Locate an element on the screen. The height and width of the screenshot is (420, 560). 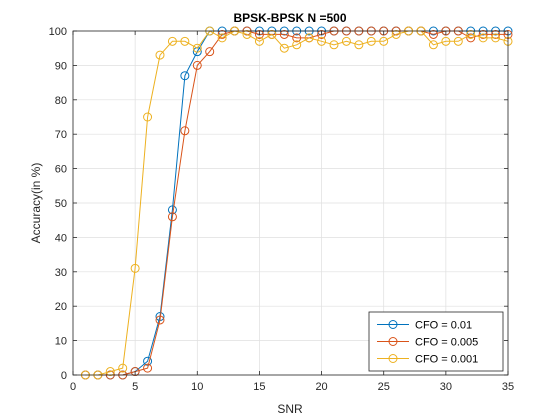
chart-title: BPSK-BPSK N =500 is located at coordinates (289, 18).